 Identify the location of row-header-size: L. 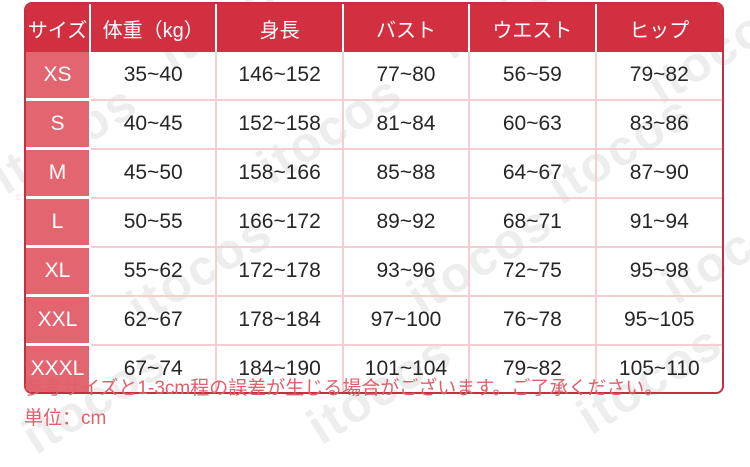
(58, 221).